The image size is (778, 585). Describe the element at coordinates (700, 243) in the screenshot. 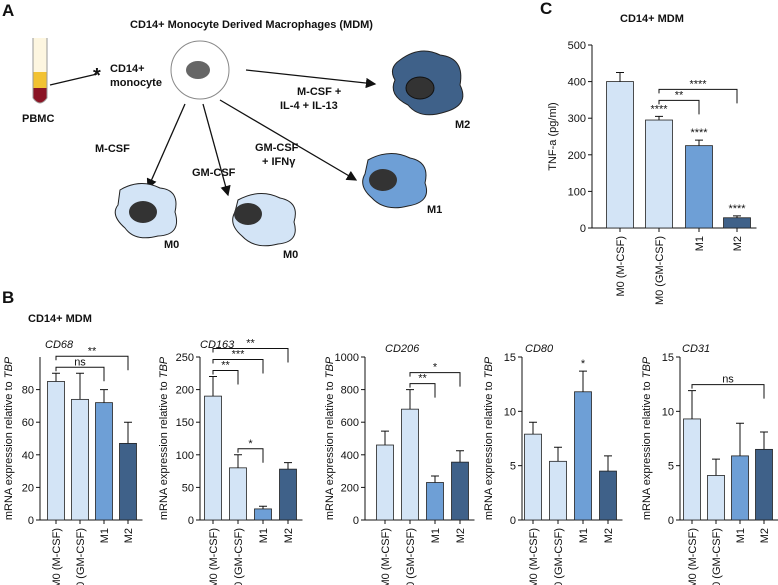

I see `x-tick-label: M1` at that location.